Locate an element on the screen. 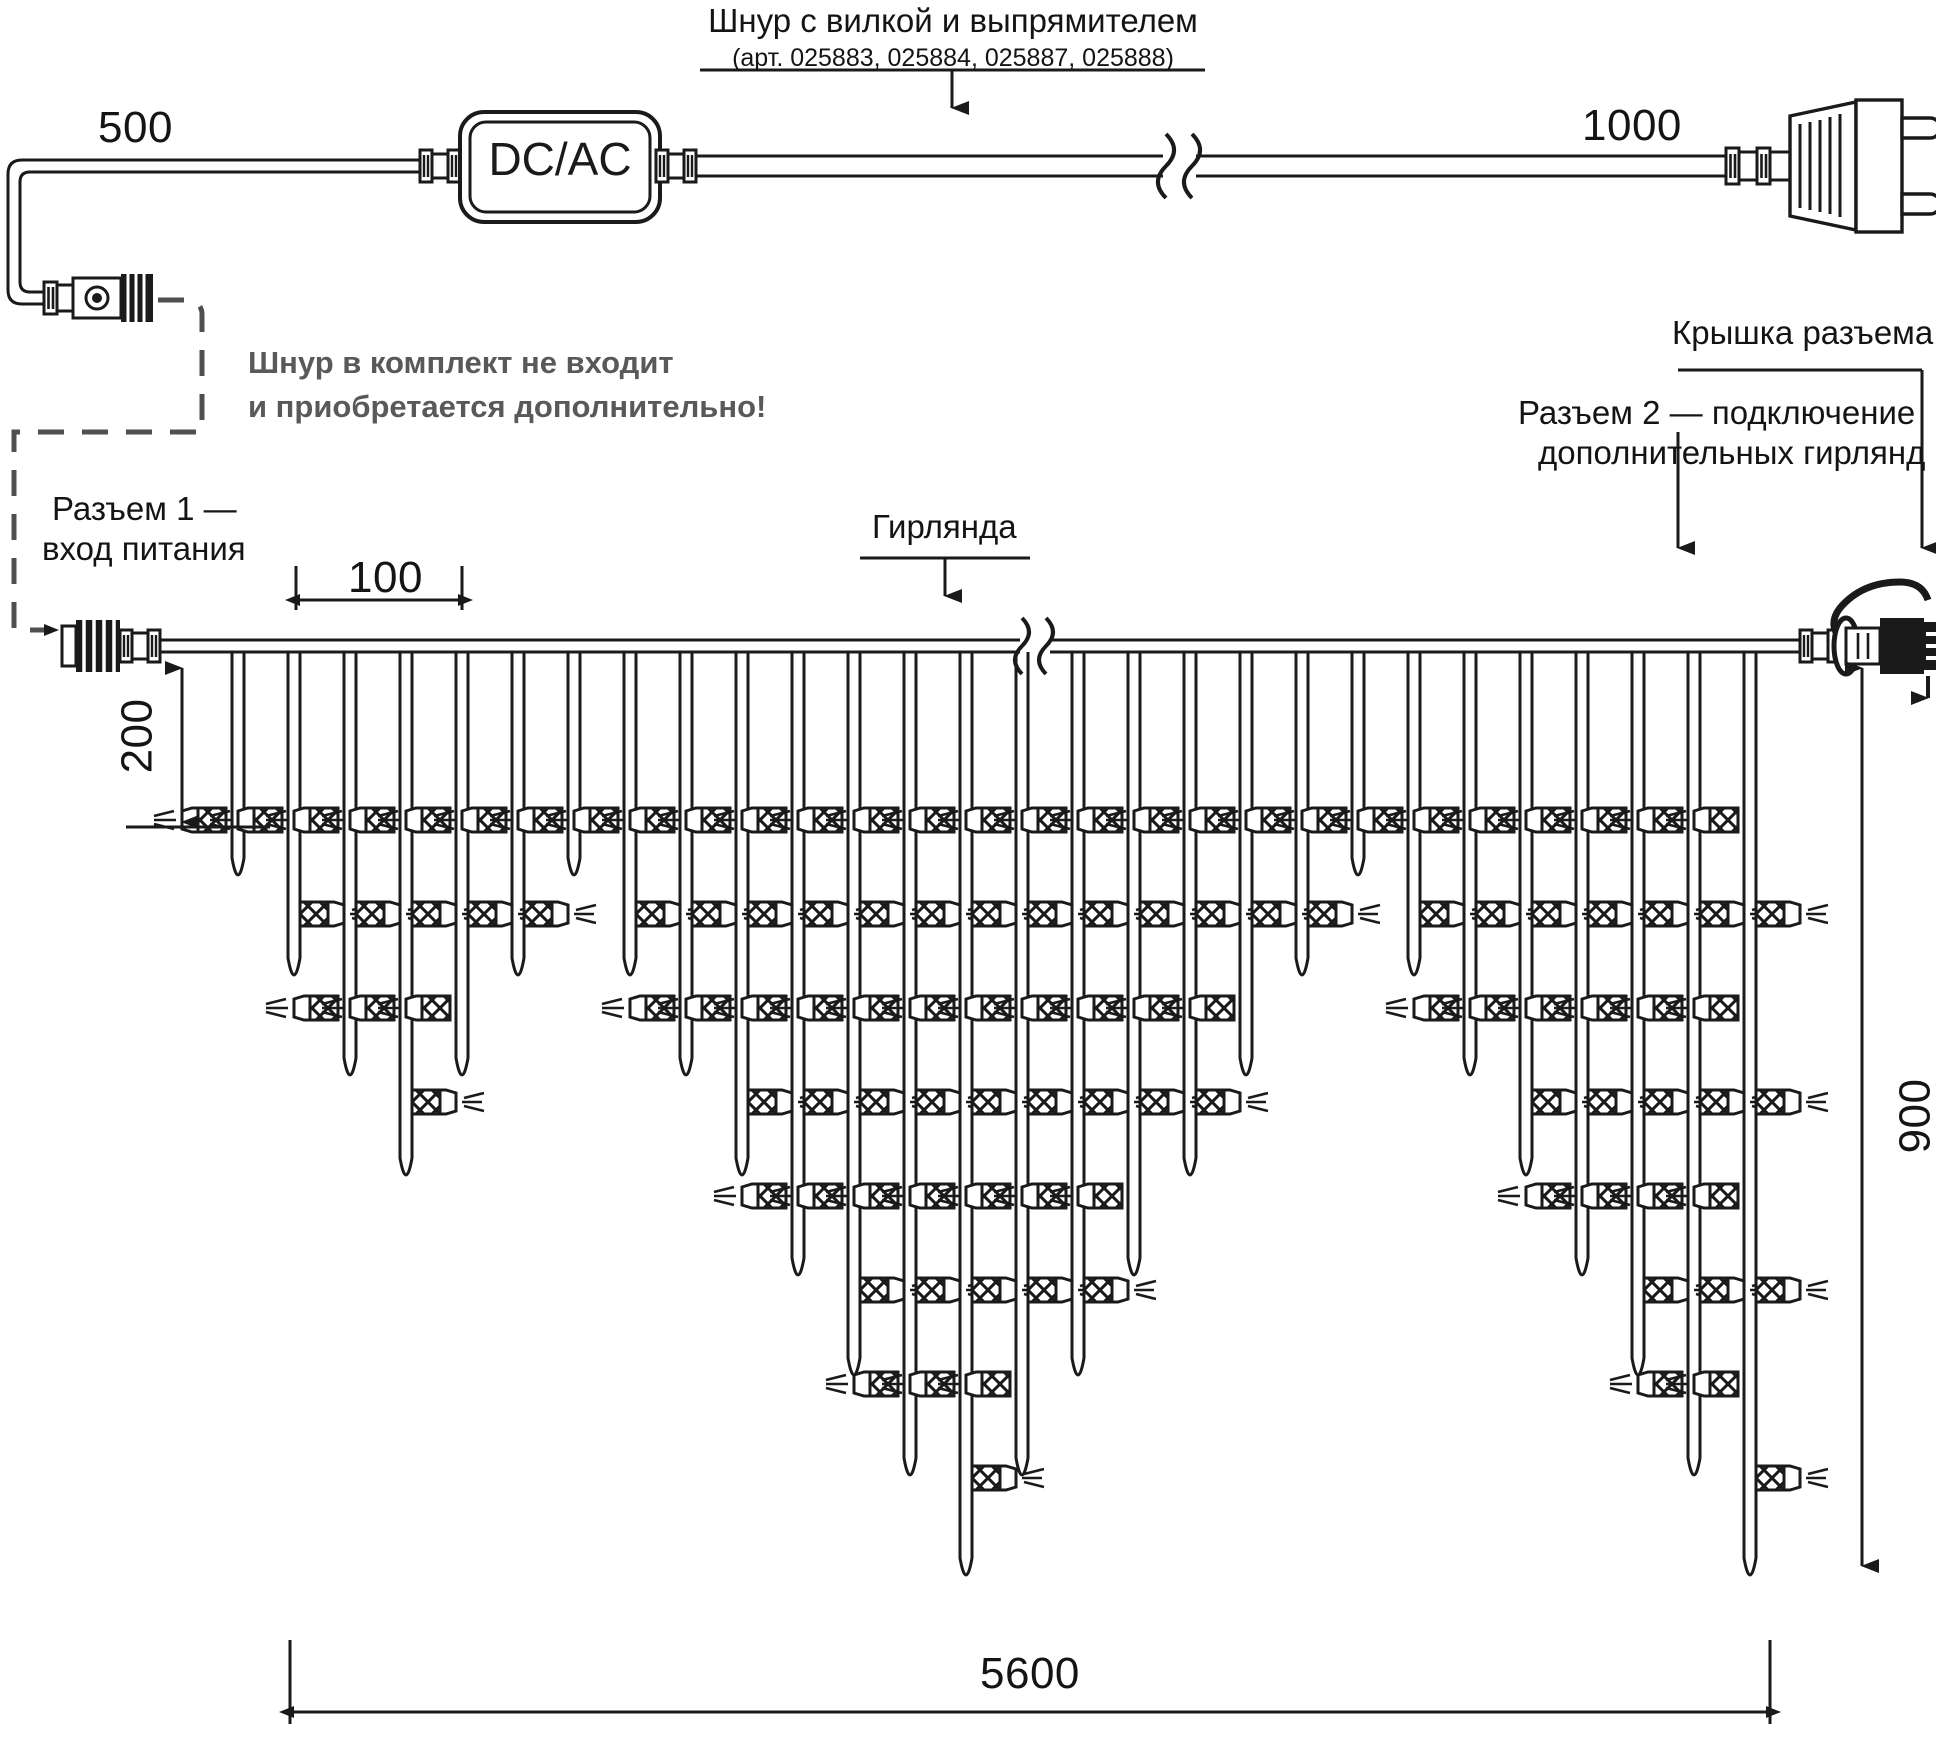  cord-articles: (арт. 025883, 025884, 025887, 025888) is located at coordinates (953, 58).